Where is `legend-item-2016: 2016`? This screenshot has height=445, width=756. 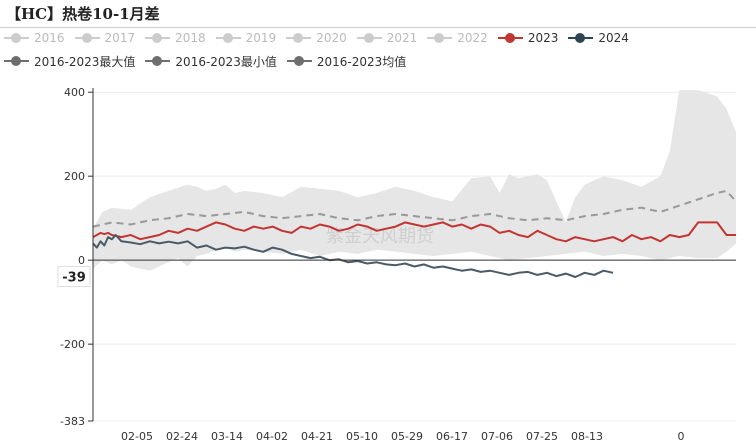
legend-item-2016: 2016 is located at coordinates (34, 38).